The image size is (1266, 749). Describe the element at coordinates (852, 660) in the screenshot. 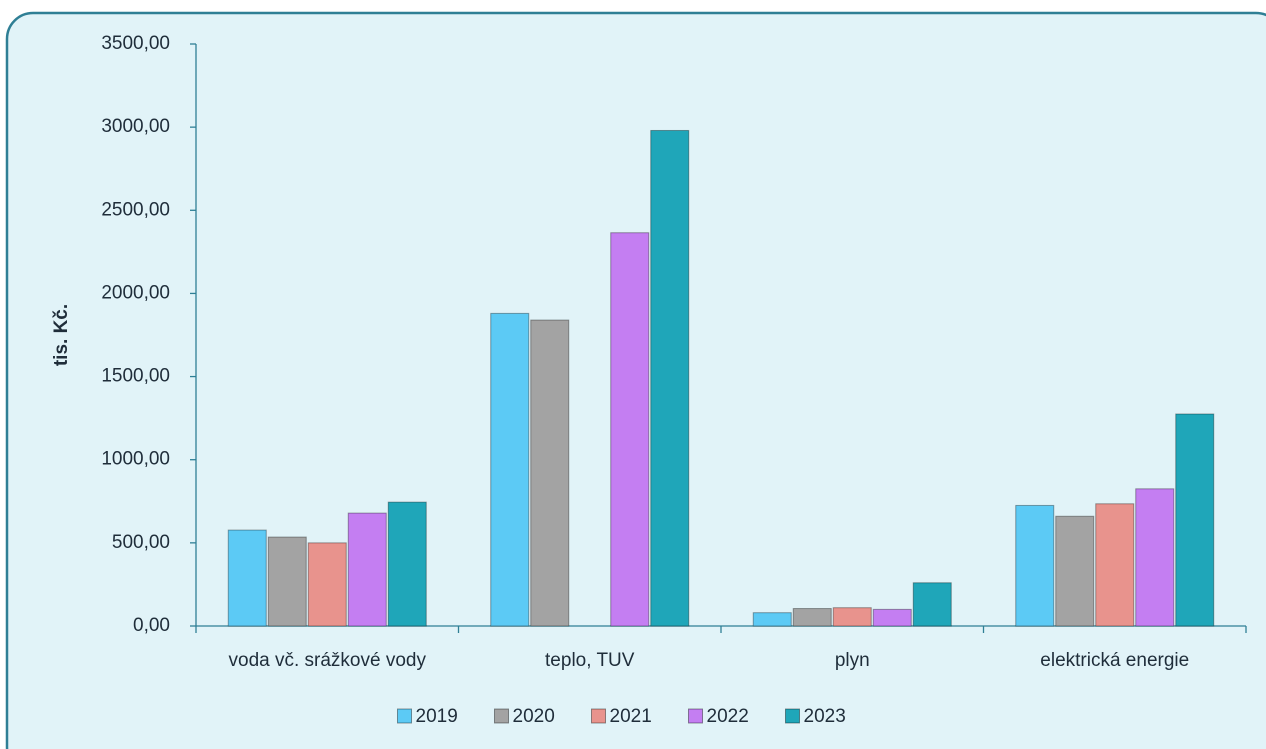

I see `x-tick-label: plyn` at that location.